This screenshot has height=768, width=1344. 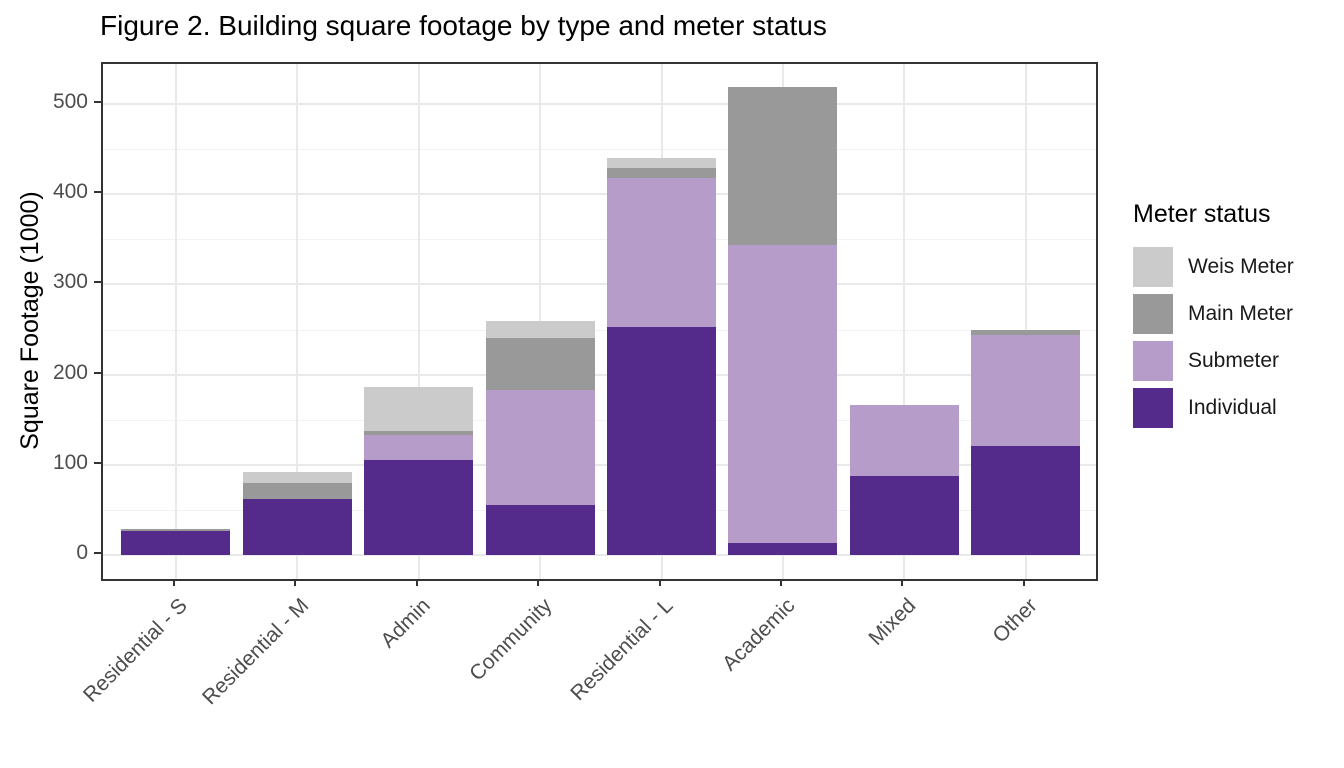 What do you see at coordinates (1234, 360) in the screenshot?
I see `legend-label: Submeter` at bounding box center [1234, 360].